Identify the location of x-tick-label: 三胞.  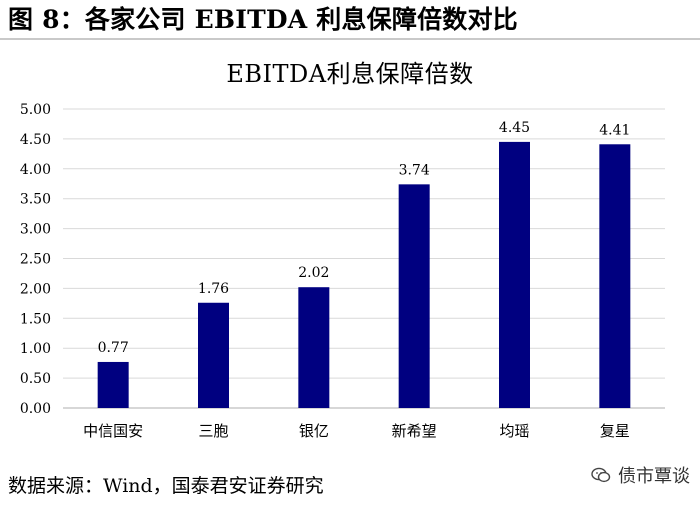
(213, 431).